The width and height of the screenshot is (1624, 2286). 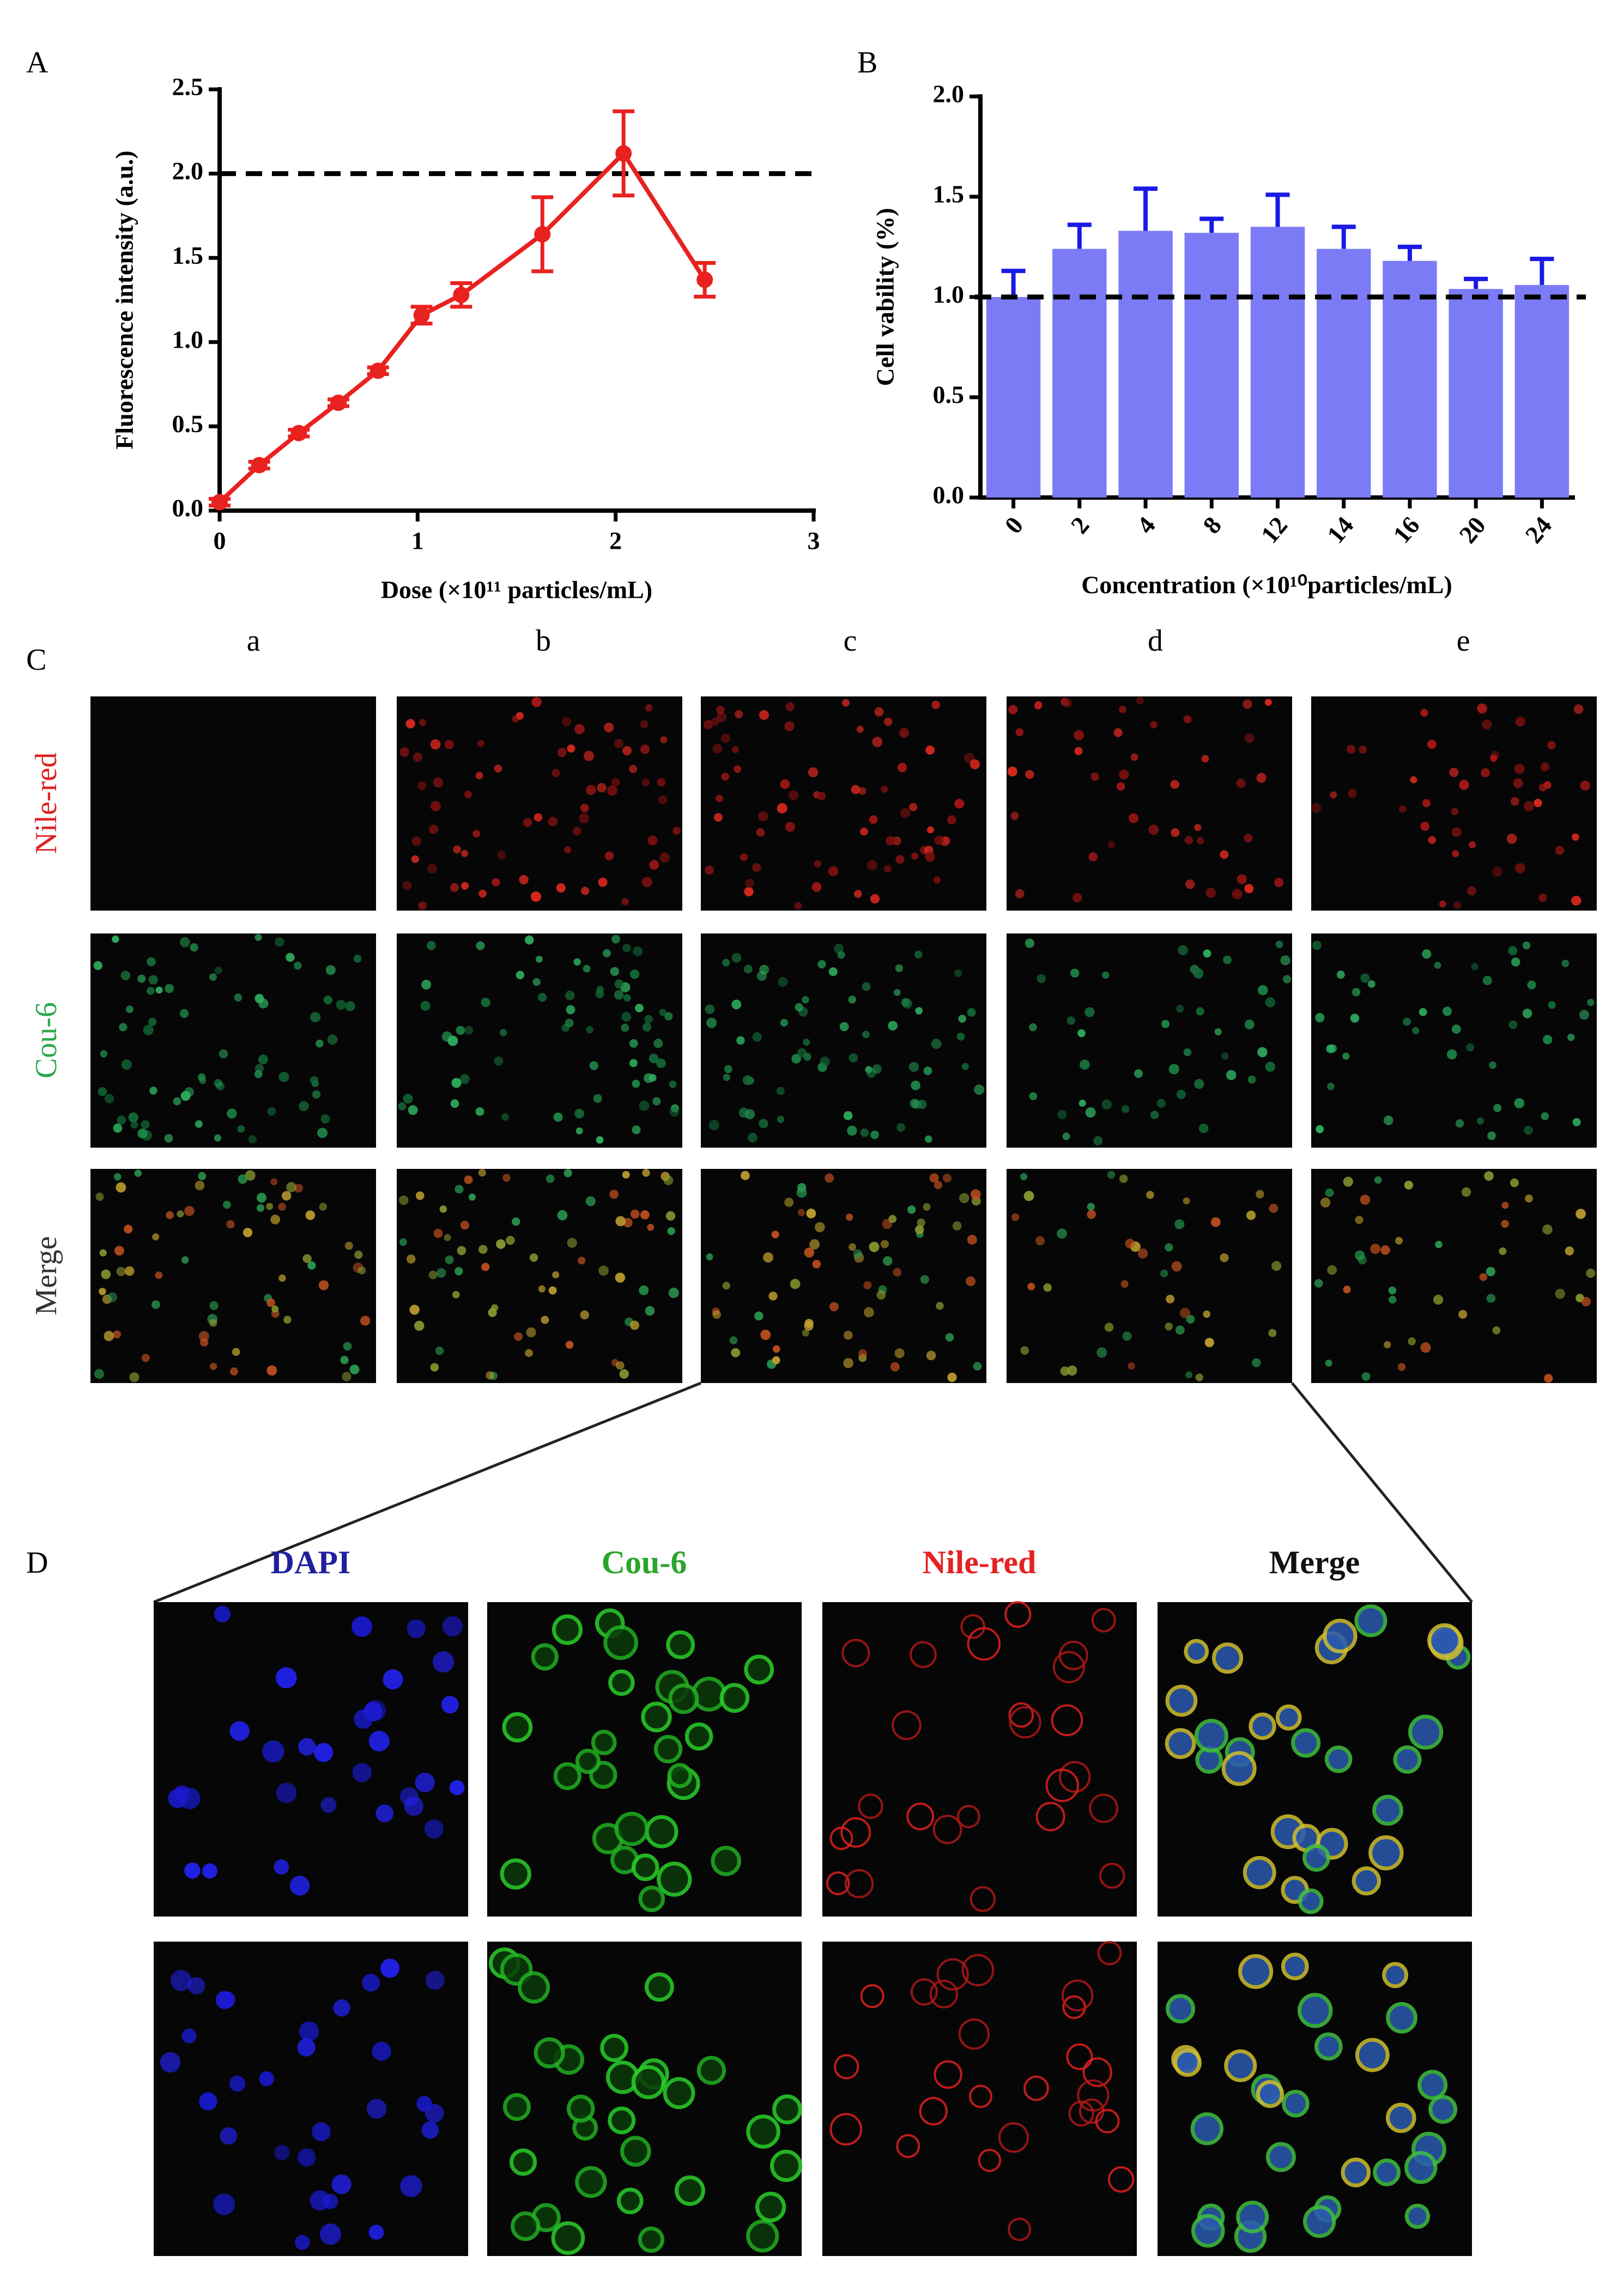 I want to click on error-bar, so click(x=1409, y=253).